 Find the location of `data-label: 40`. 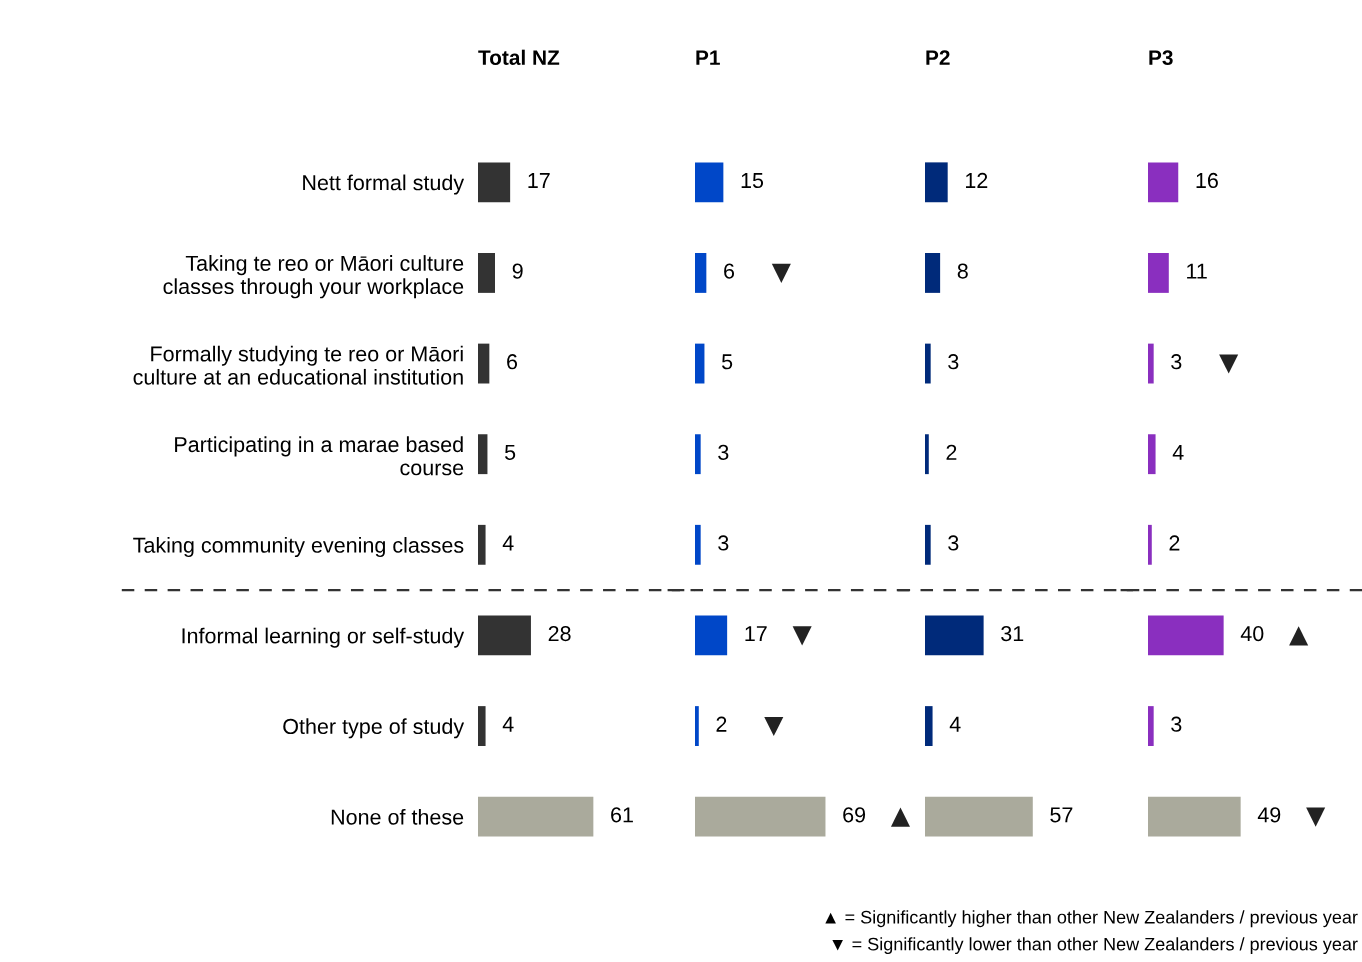

data-label: 40 is located at coordinates (1252, 633).